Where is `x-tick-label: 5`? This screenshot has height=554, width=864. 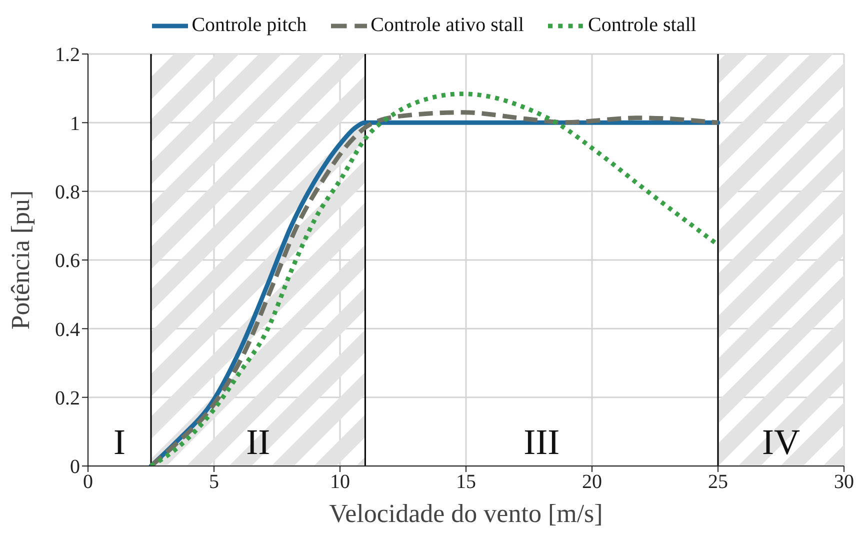
x-tick-label: 5 is located at coordinates (214, 482).